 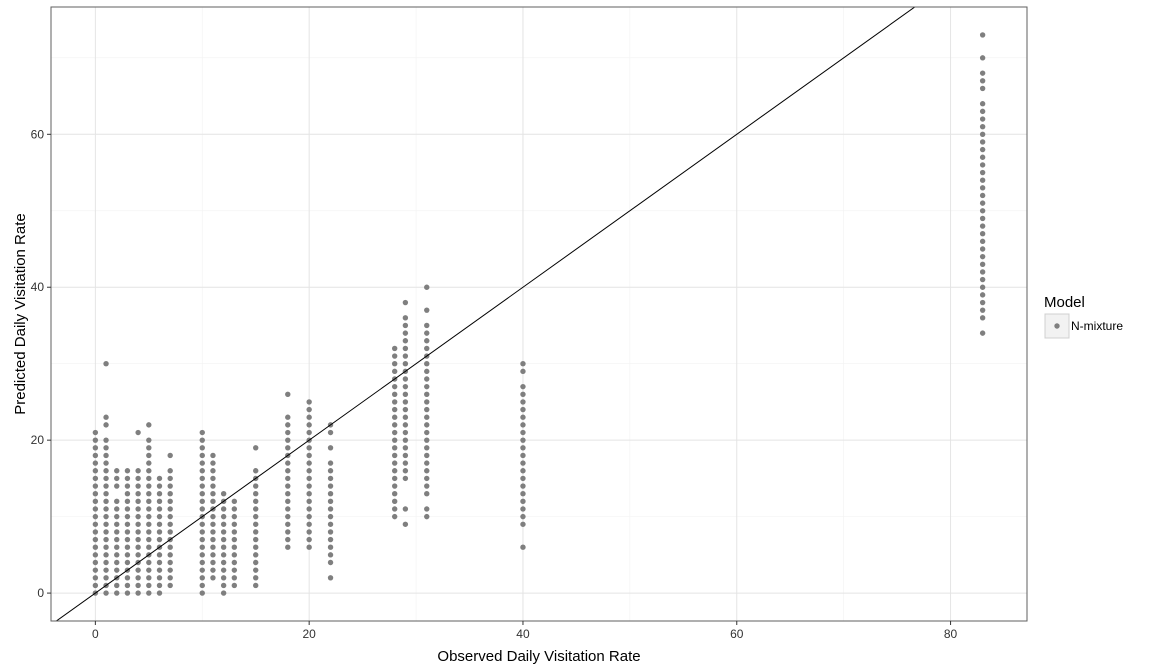 I want to click on x-tick-label: 40, so click(x=523, y=634).